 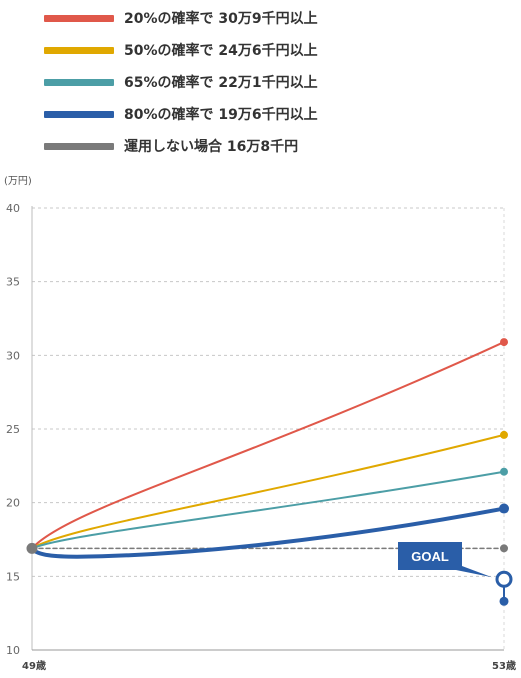 What do you see at coordinates (13, 503) in the screenshot?
I see `y-tick-label: 20` at bounding box center [13, 503].